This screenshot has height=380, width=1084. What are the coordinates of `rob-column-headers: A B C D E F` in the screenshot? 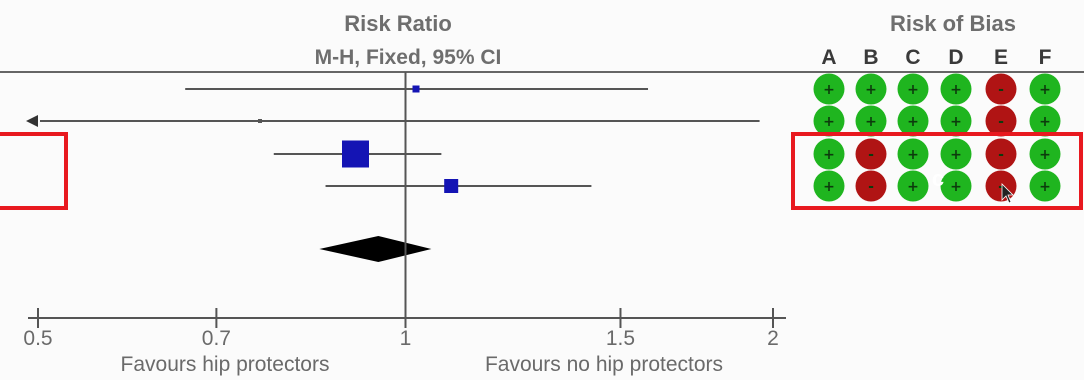 It's located at (936, 57).